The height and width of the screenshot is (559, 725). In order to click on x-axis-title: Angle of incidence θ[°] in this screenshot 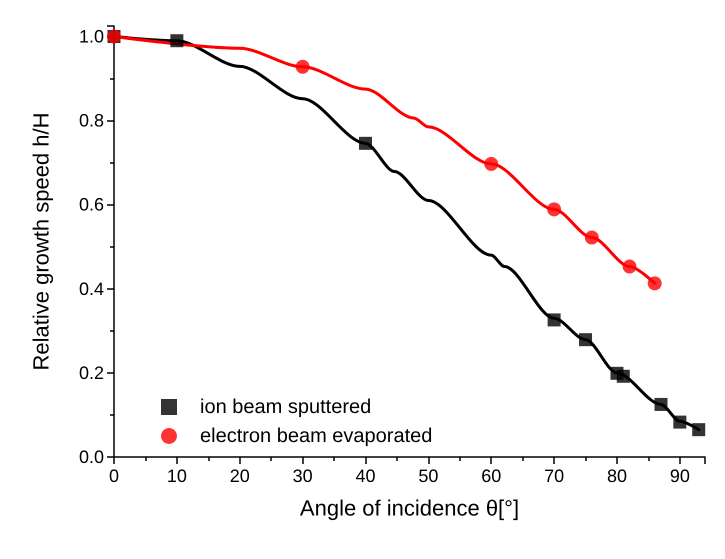, I will do `click(410, 508)`.